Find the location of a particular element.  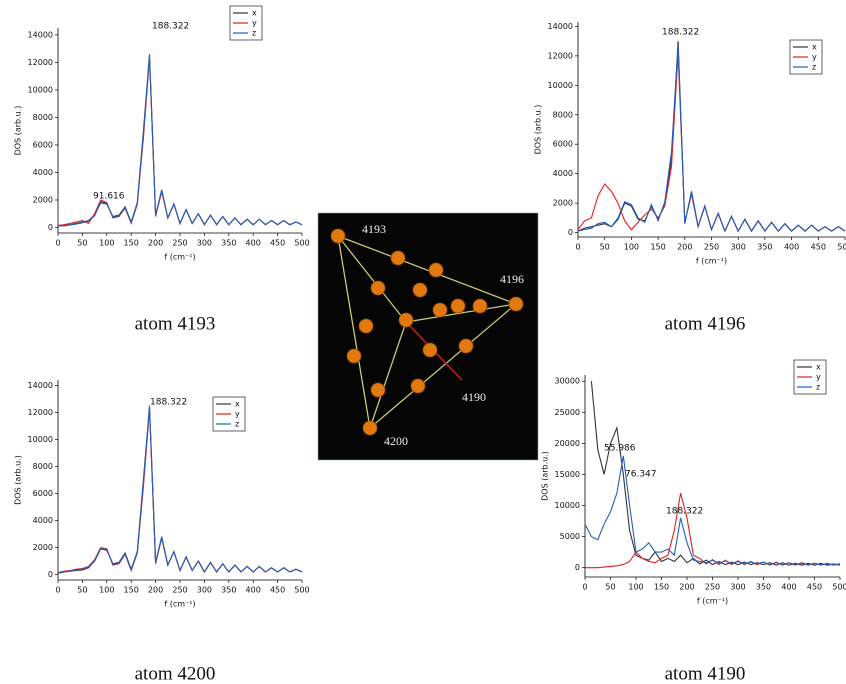

caption: atom 4196 is located at coordinates (705, 323).